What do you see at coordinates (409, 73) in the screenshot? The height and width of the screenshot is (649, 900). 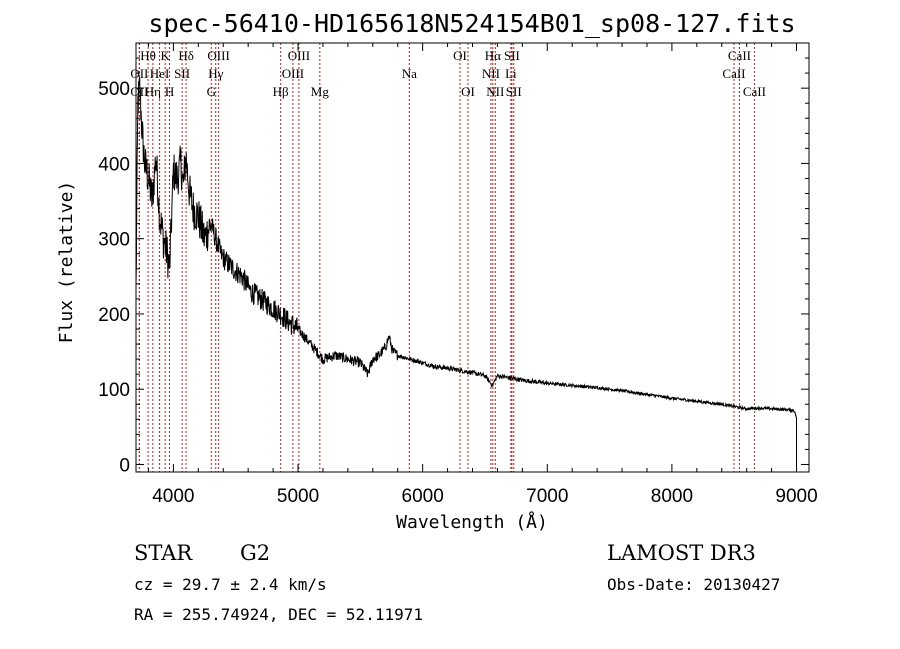 I see `spectral-line-label: Na` at bounding box center [409, 73].